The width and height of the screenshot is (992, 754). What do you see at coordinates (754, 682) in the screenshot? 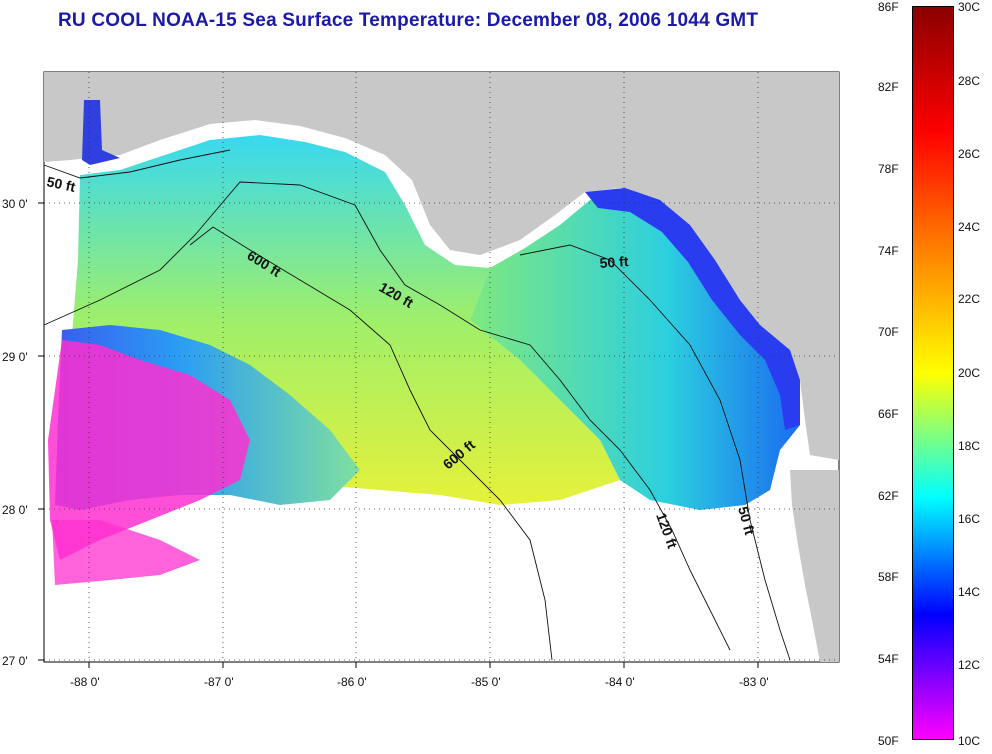
I see `lon-tick-label: -83 0'` at bounding box center [754, 682].